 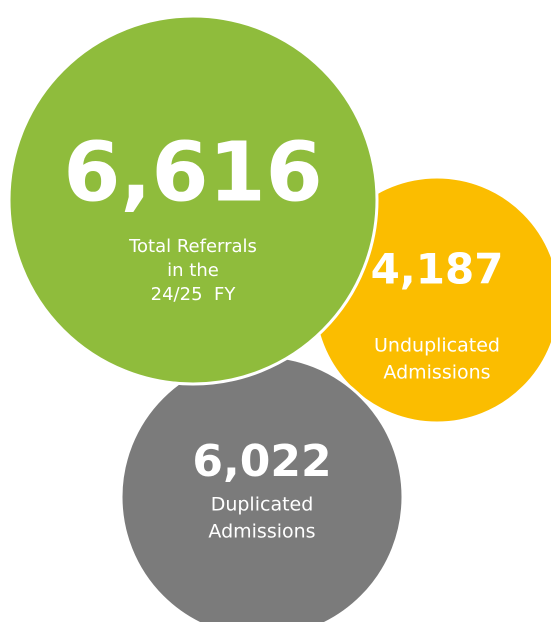 What do you see at coordinates (193, 270) in the screenshot?
I see `stat-label: in the` at bounding box center [193, 270].